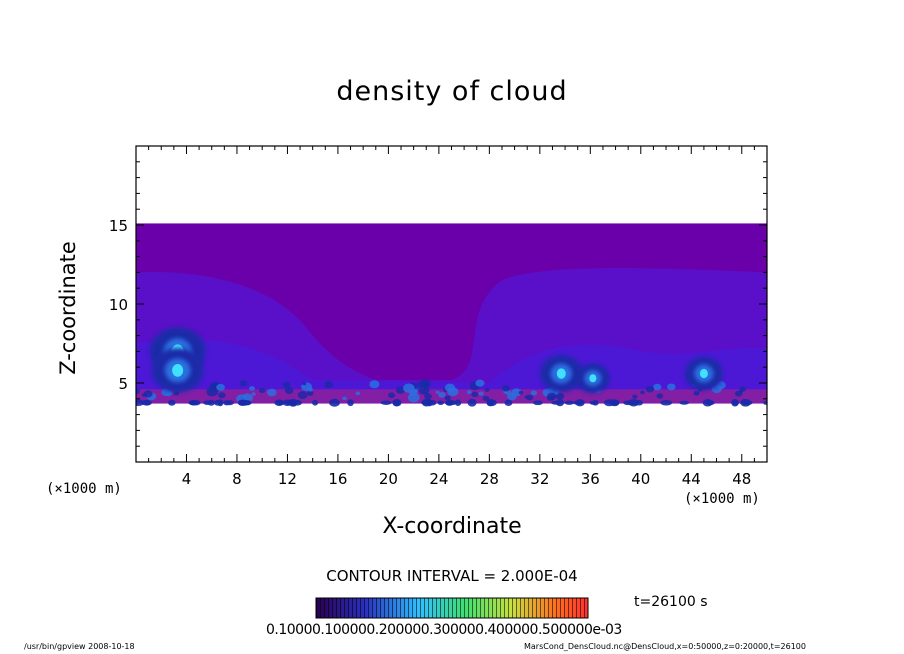 This screenshot has height=654, width=904. Describe the element at coordinates (451, 371) in the screenshot. I see `field-mid-layer` at that location.